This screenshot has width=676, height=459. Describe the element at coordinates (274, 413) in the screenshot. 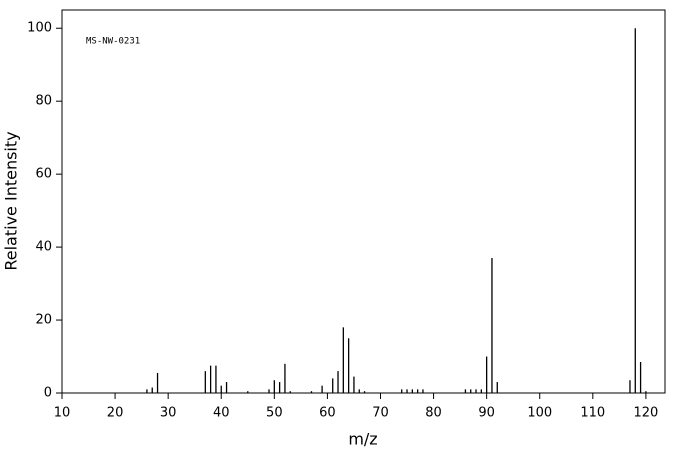

I see `x-tick-label: 50` at that location.